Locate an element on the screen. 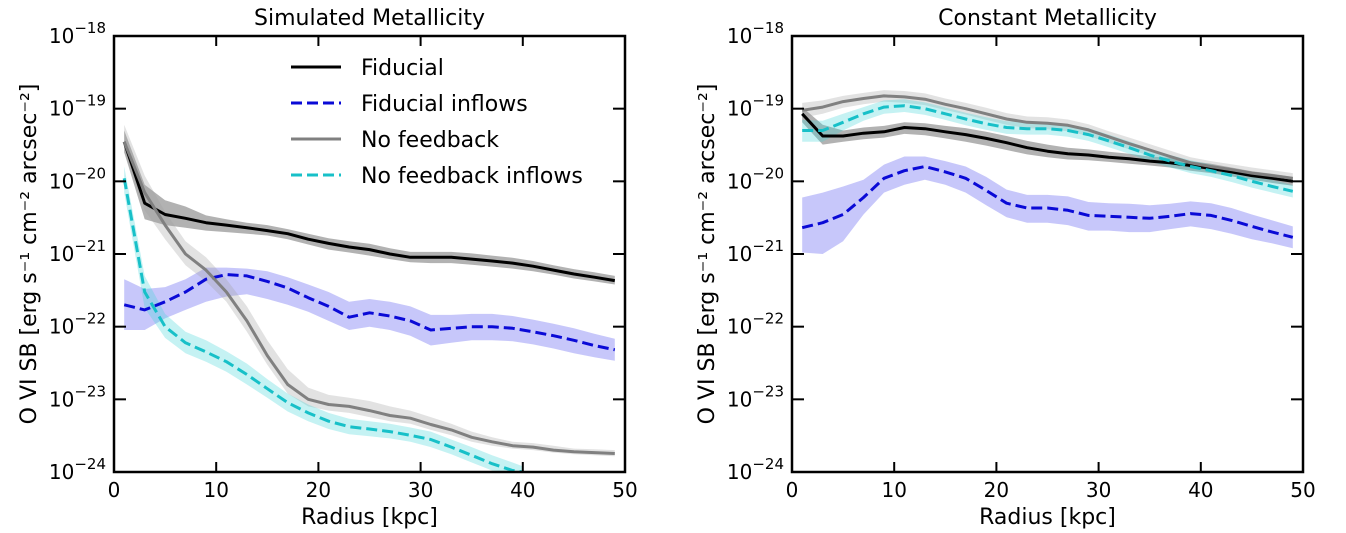  legend-label: No feedback inflows is located at coordinates (472, 176).